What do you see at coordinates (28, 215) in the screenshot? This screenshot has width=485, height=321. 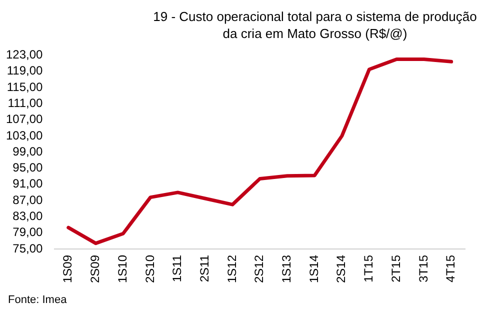 I see `y-tick-label: 83,00` at bounding box center [28, 215].